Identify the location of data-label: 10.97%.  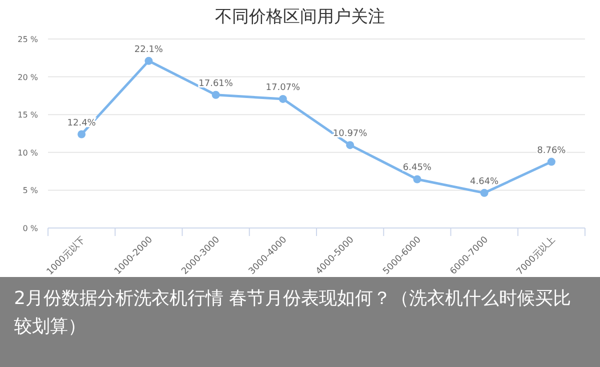
(350, 134).